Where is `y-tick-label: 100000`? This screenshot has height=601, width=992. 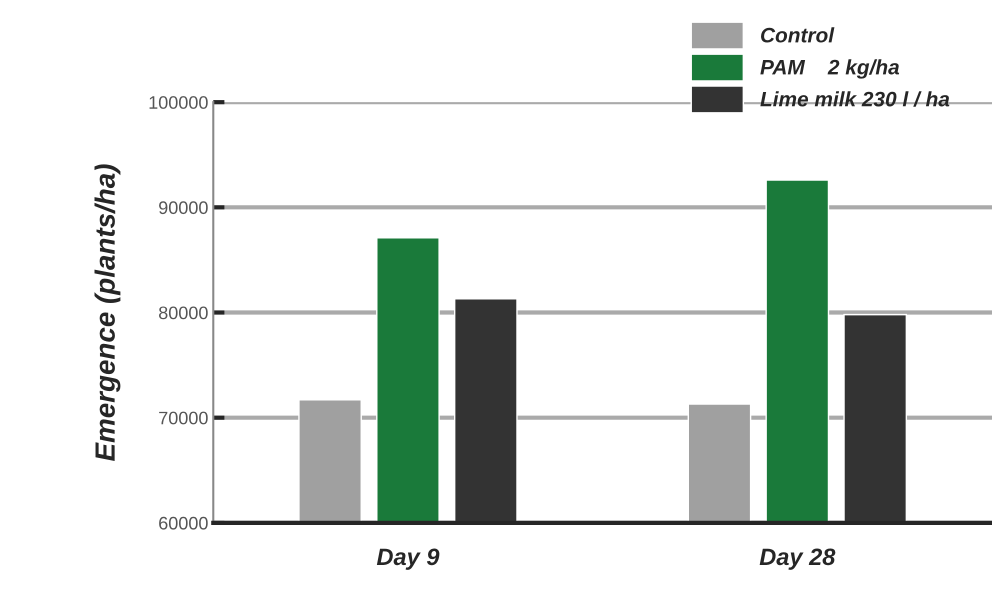
y-tick-label: 100000 is located at coordinates (179, 102).